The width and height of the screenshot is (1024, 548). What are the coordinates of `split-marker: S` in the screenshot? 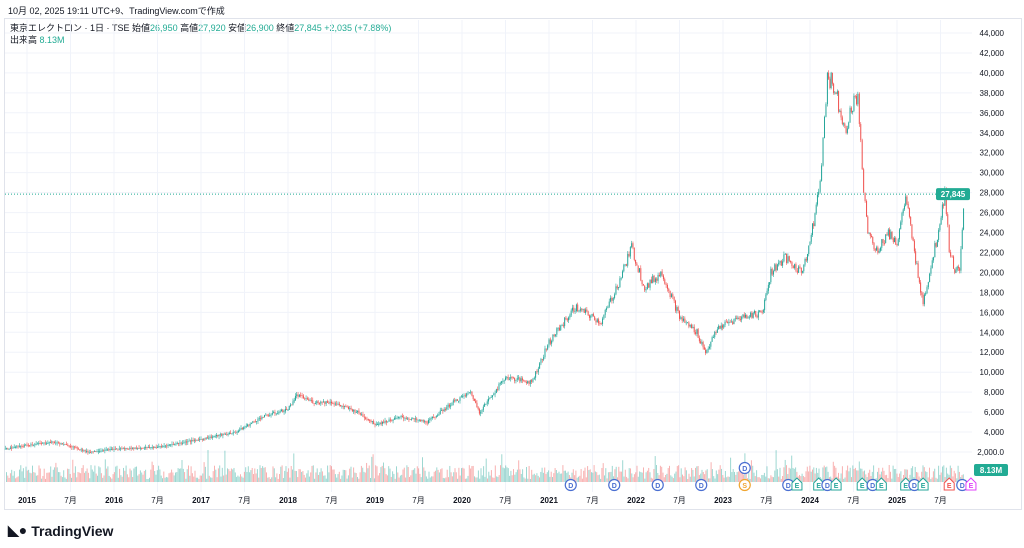 It's located at (744, 485).